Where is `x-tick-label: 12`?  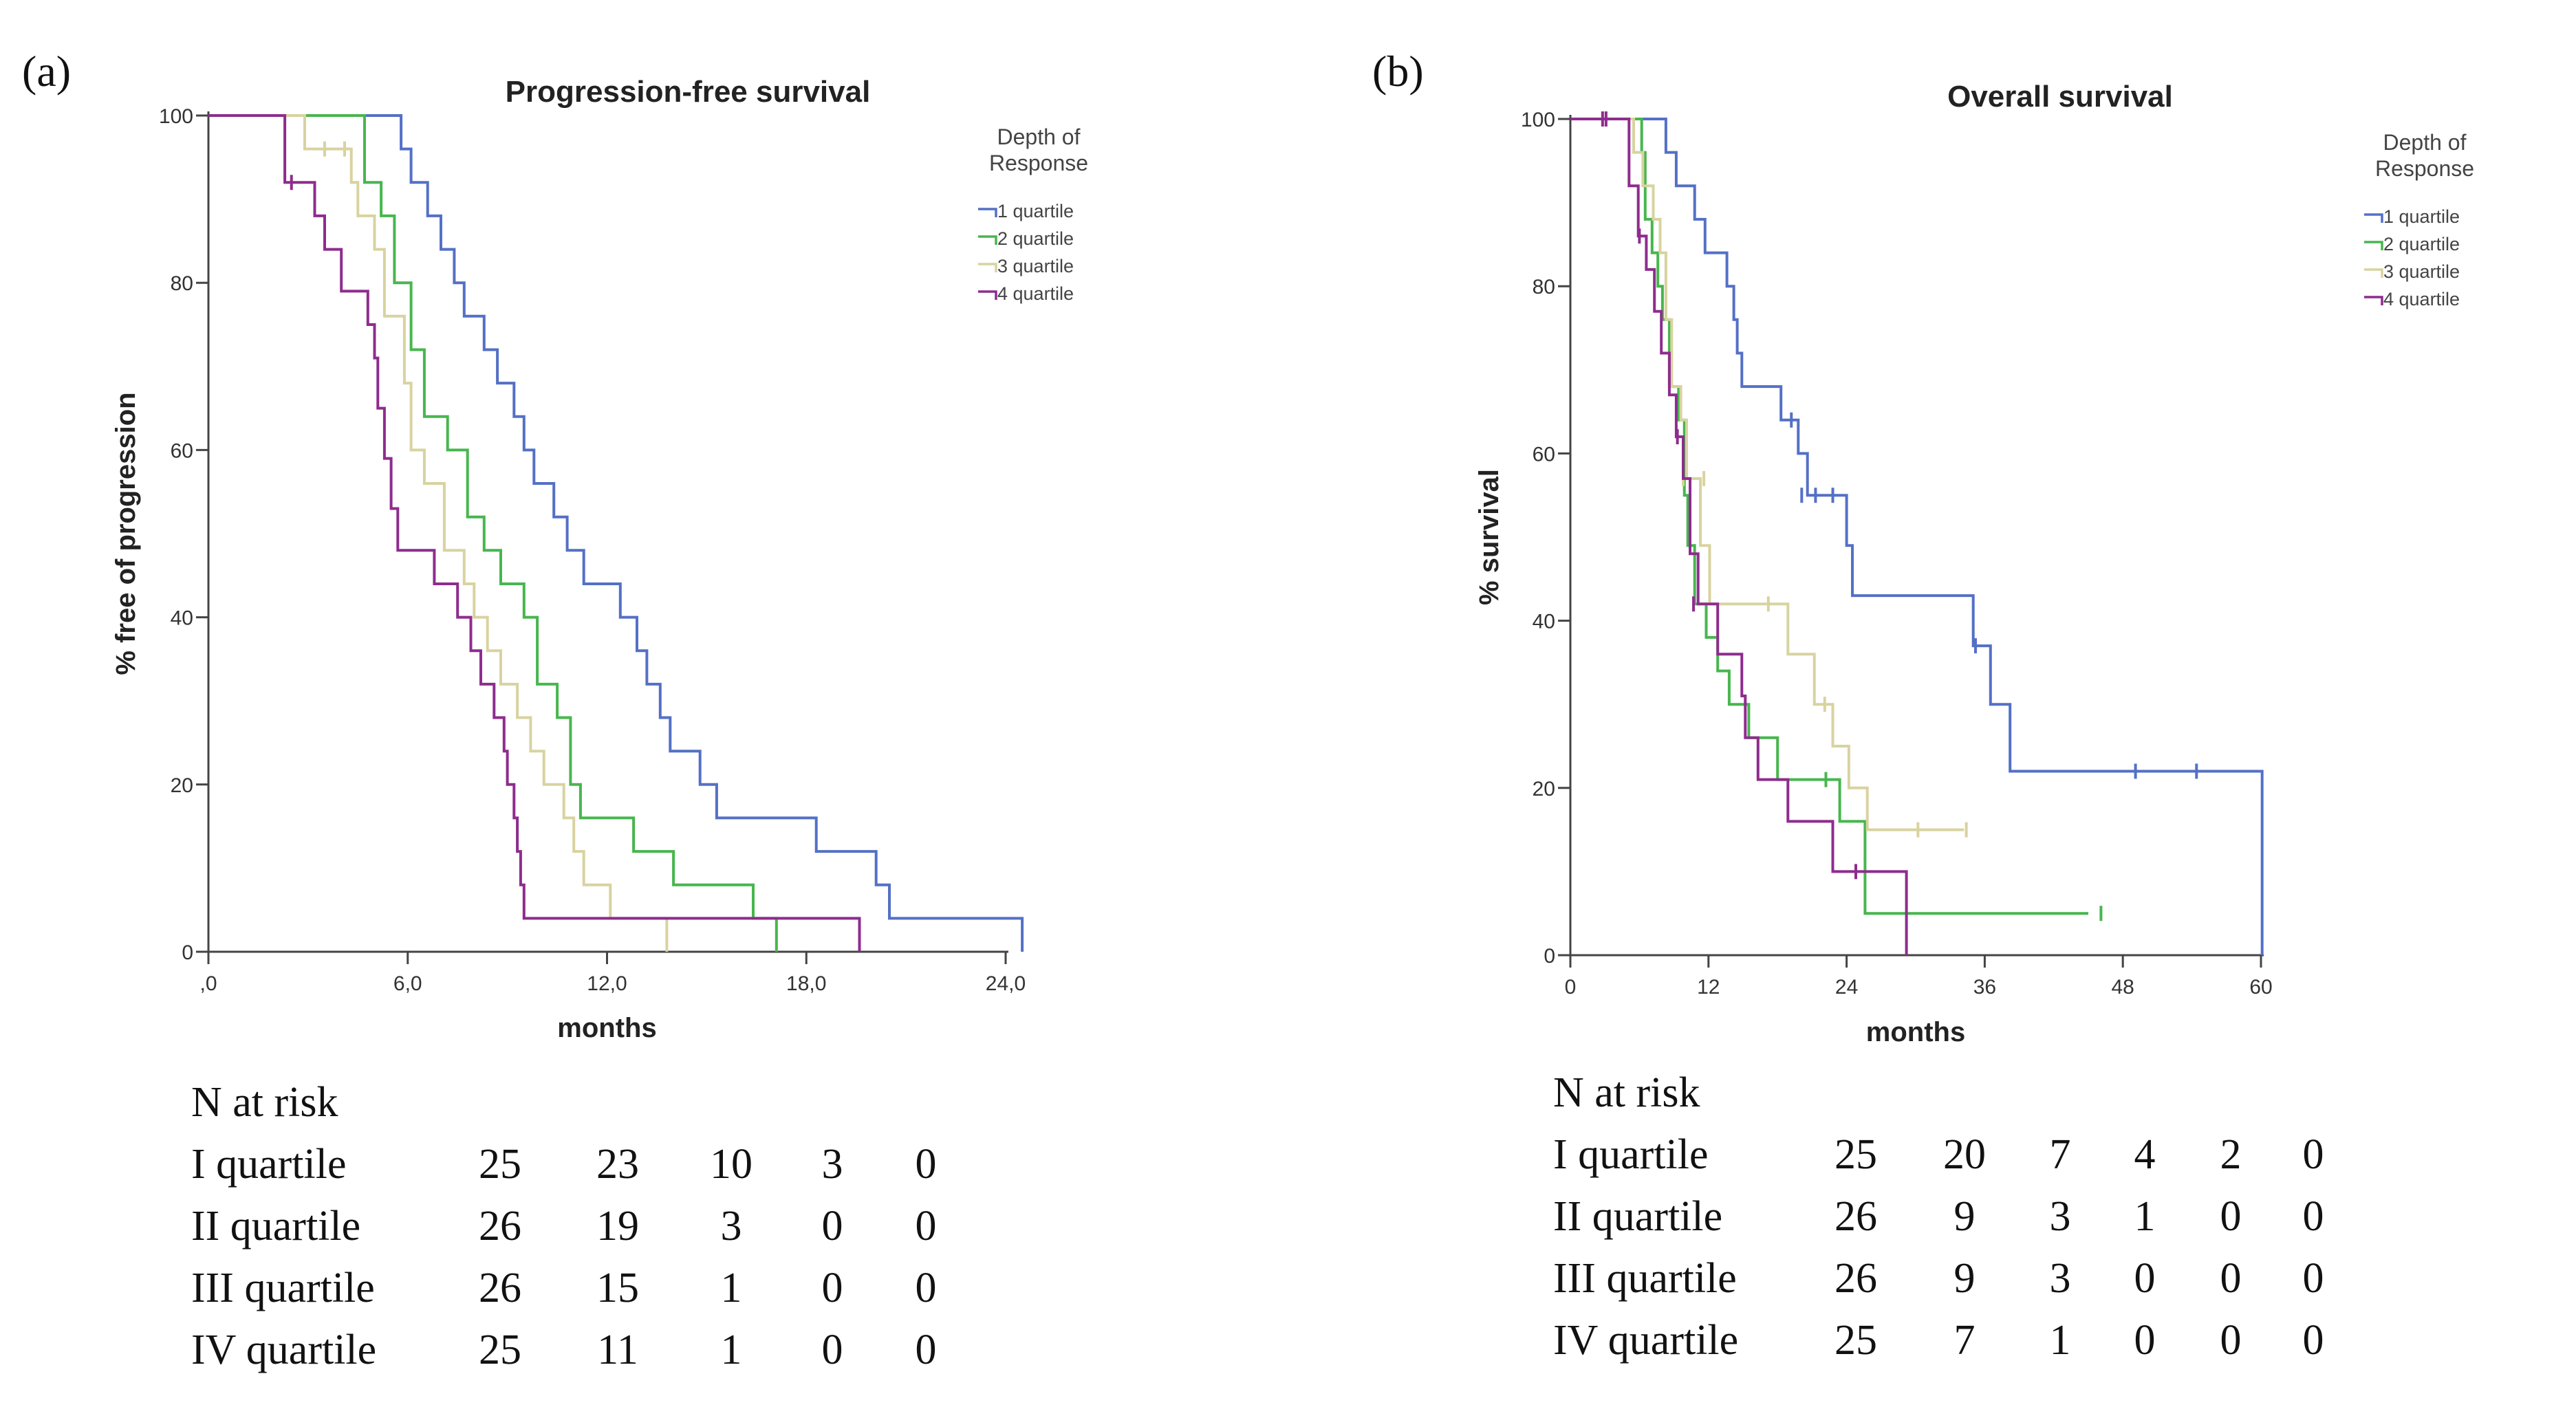 x-tick-label: 12 is located at coordinates (1708, 988).